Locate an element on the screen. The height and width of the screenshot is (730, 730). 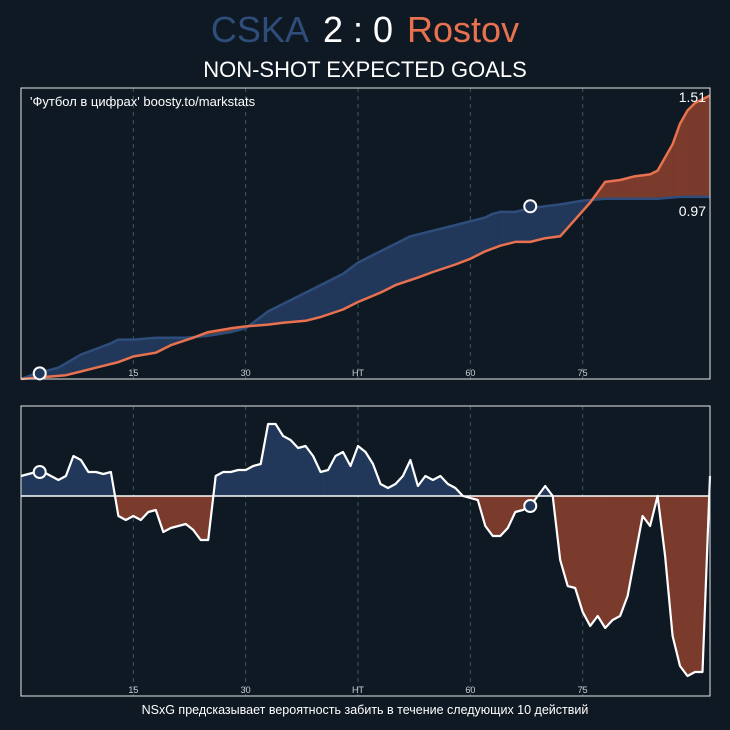
chart-subtitle: NON-SHOT EXPECTED GOALS is located at coordinates (365, 69).